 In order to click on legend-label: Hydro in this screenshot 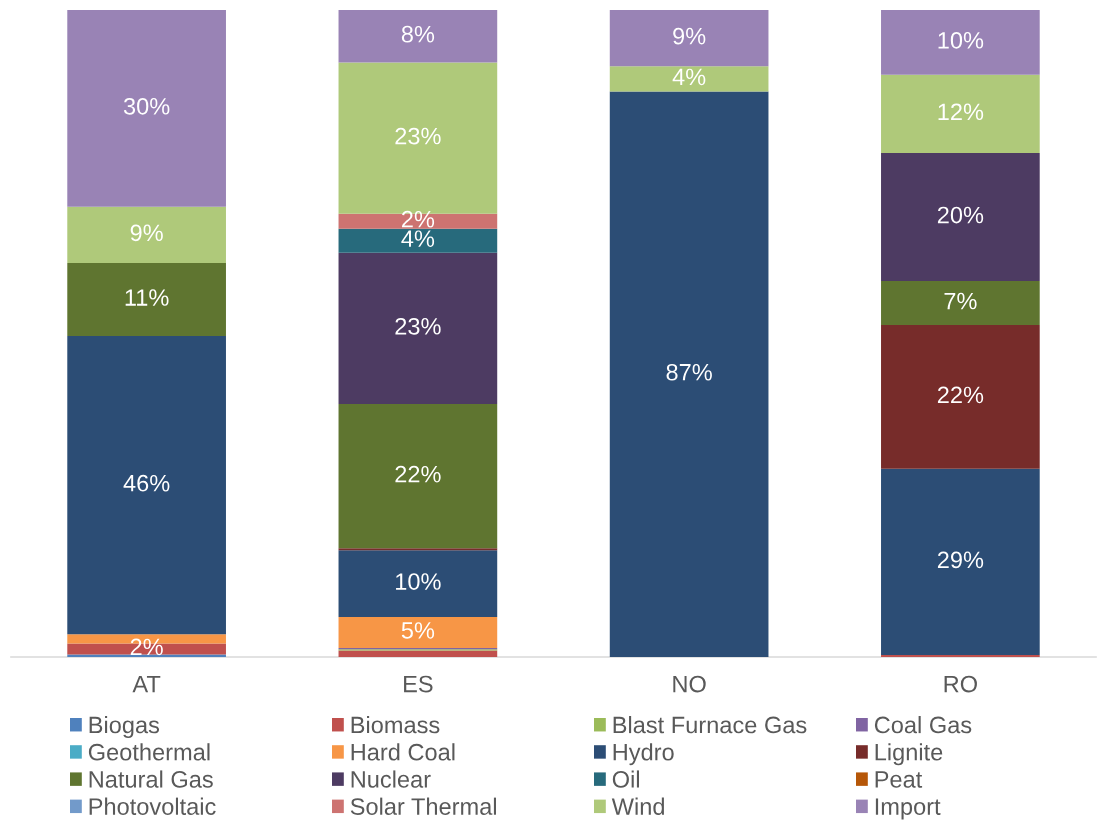, I will do `click(643, 754)`.